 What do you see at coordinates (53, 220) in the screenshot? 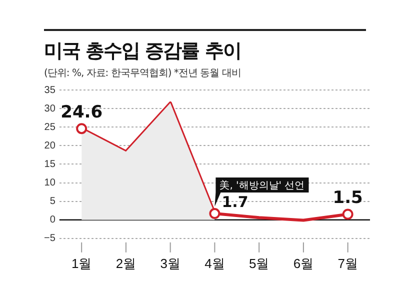
I see `y-tick-label: 0` at bounding box center [53, 220].